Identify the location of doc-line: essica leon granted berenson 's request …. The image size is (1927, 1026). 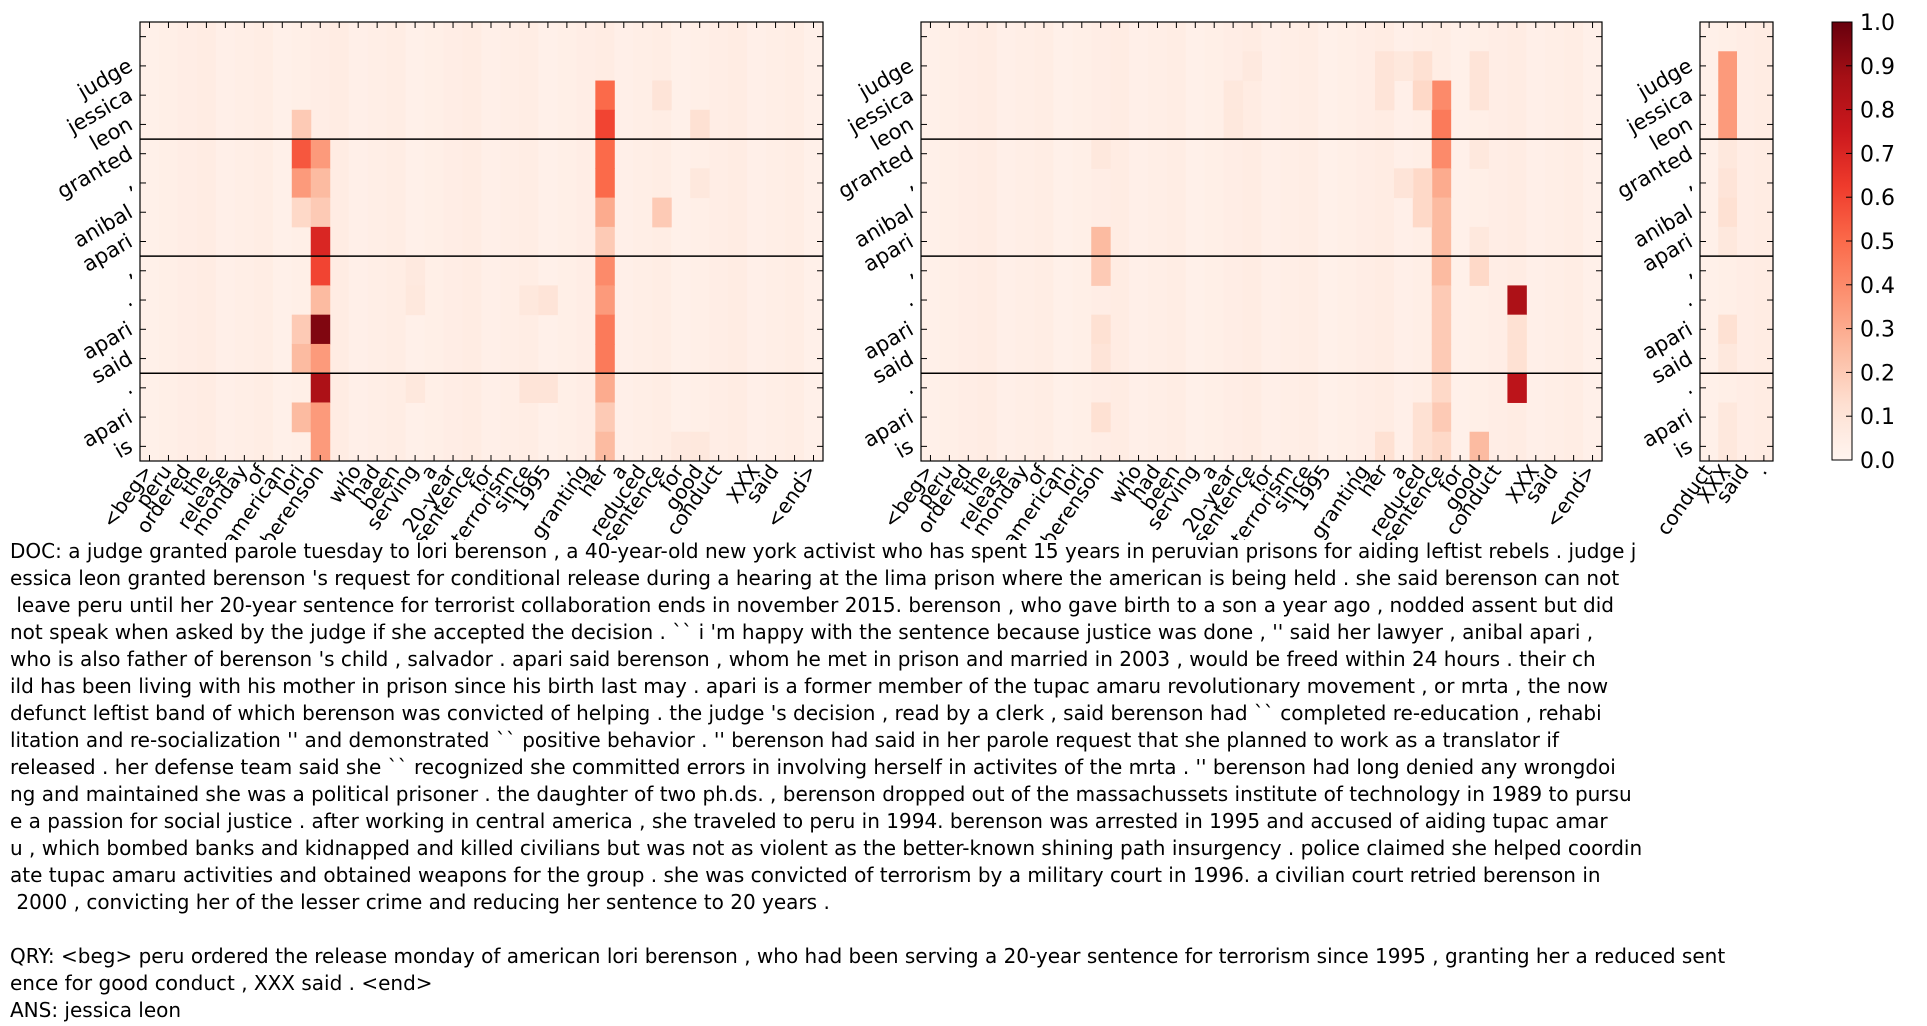
(815, 578).